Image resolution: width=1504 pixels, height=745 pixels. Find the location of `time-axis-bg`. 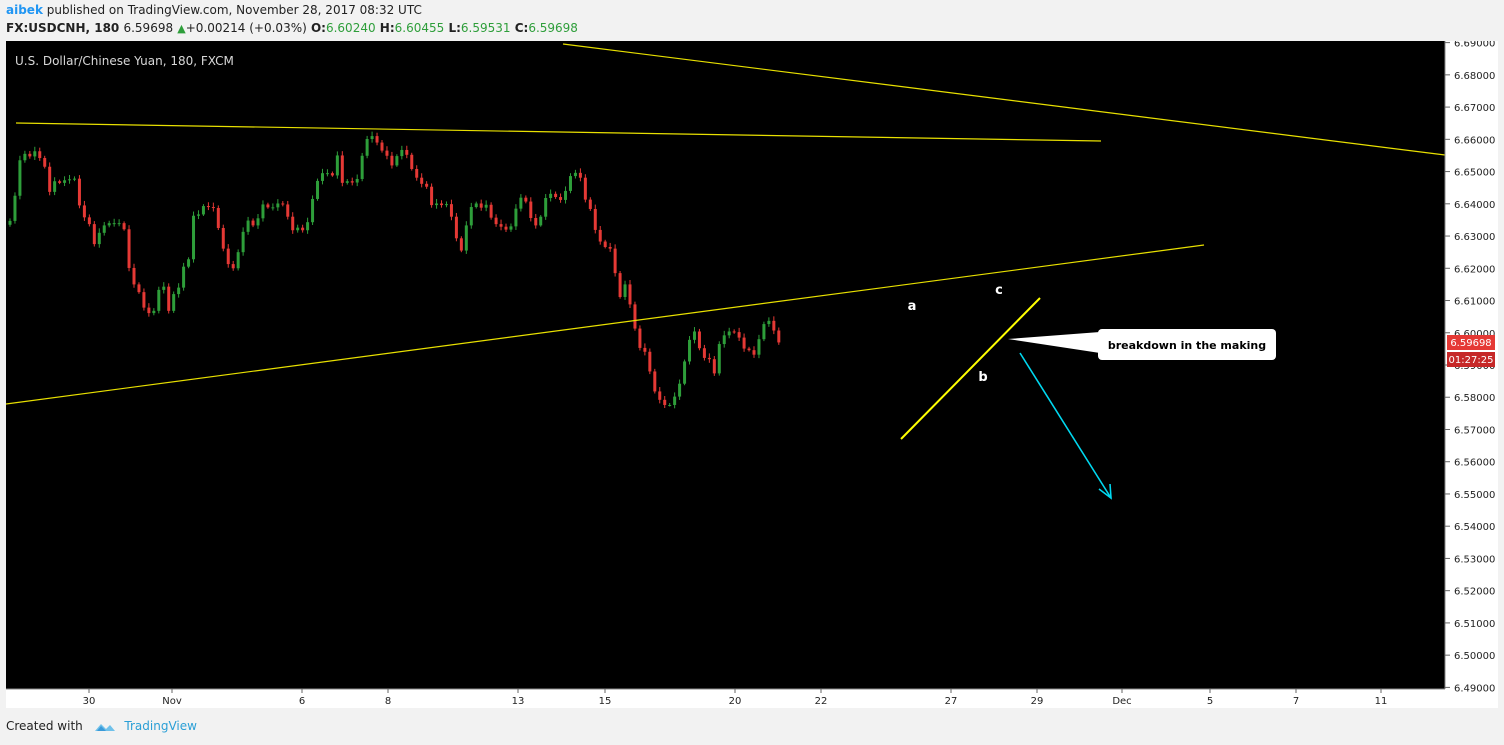

time-axis-bg is located at coordinates (725, 698).